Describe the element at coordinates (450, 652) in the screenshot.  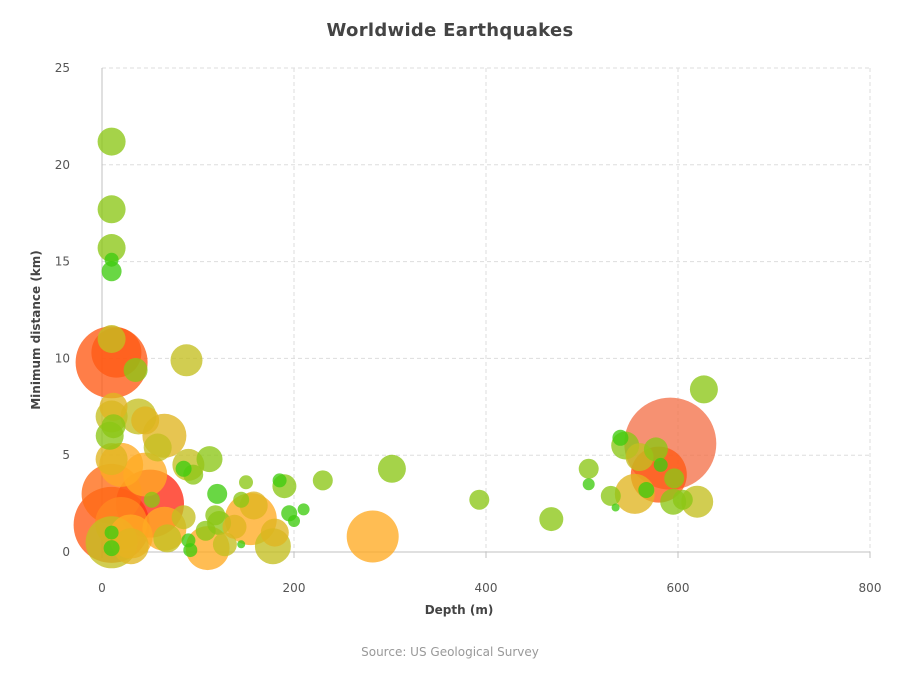
I see `source-note: Source: US Geological Survey` at that location.